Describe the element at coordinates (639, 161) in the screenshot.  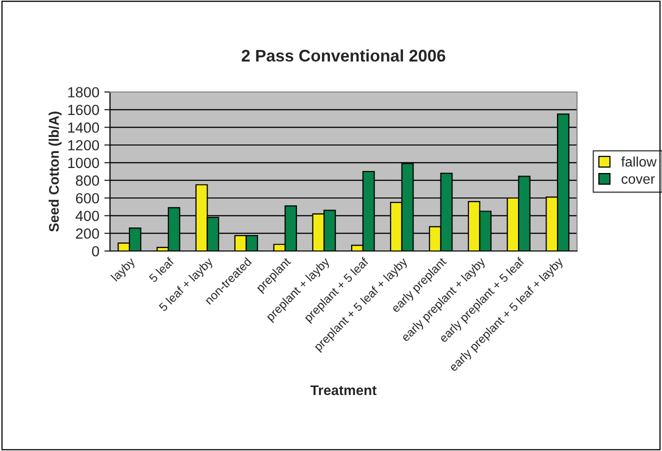
I see `legend-label: fallow` at that location.